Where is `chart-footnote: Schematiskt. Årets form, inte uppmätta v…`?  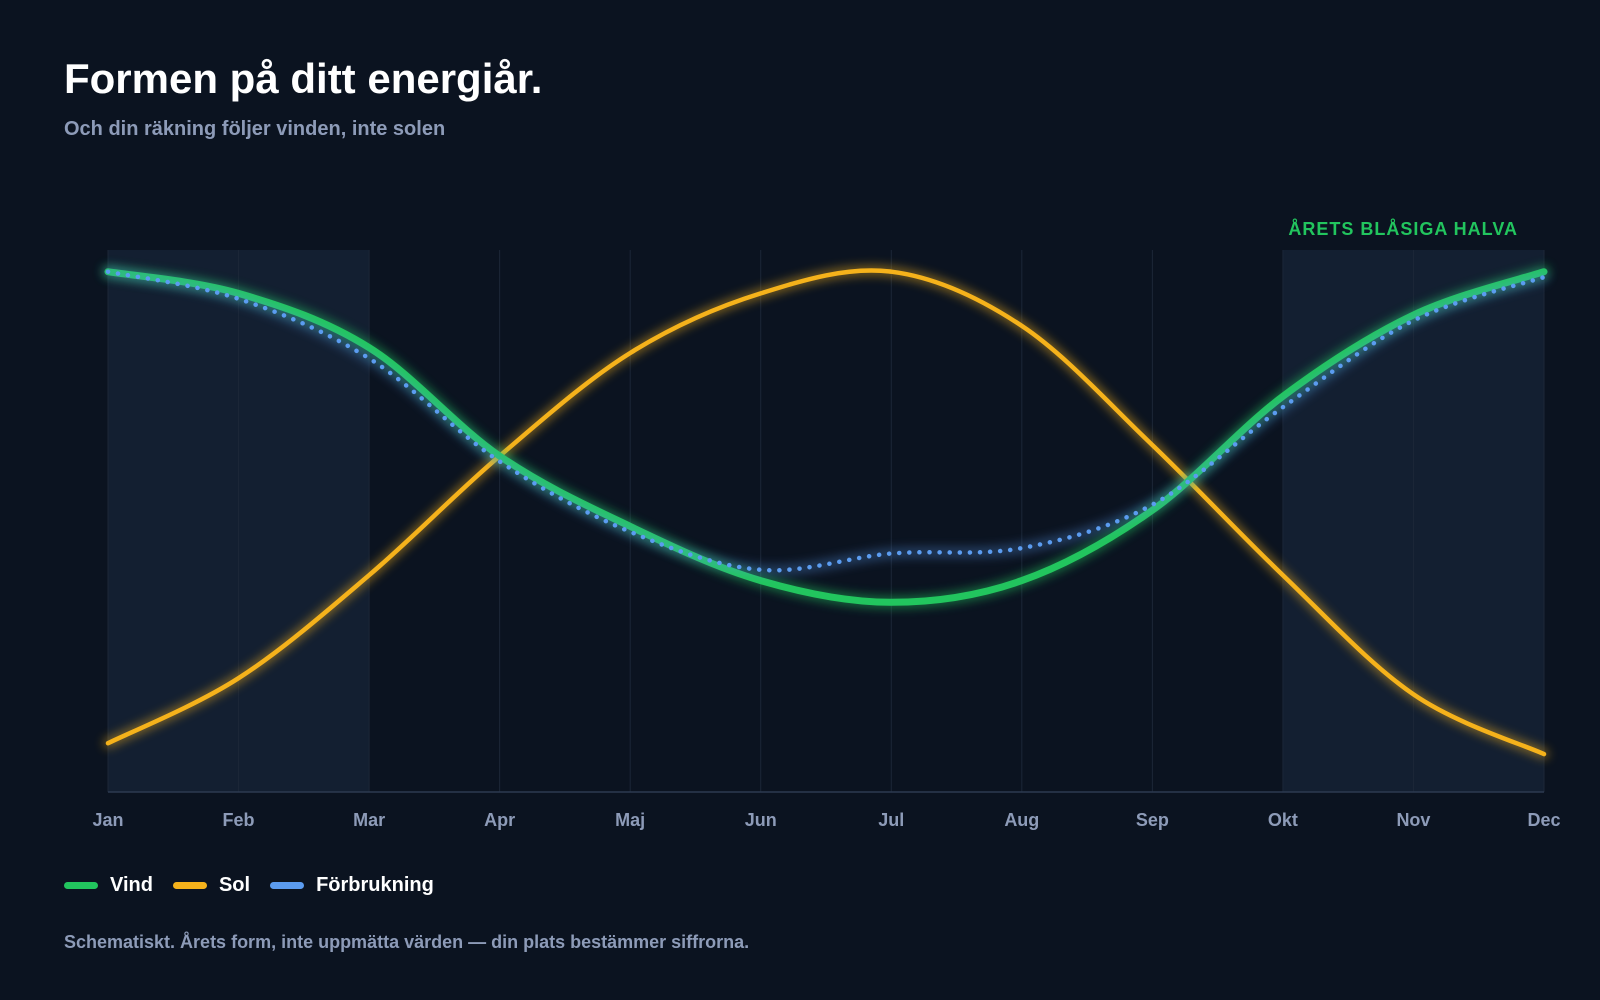 chart-footnote: Schematiskt. Årets form, inte uppmätta v… is located at coordinates (407, 942).